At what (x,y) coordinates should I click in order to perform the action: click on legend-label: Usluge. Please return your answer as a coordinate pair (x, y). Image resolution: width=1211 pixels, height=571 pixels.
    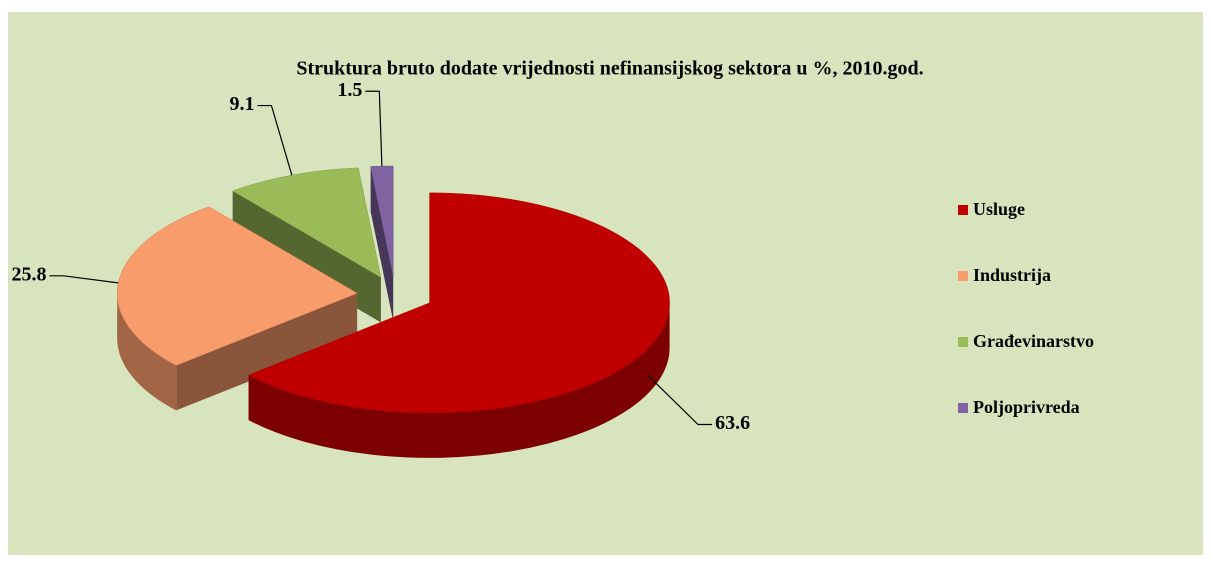
    Looking at the image, I should click on (999, 209).